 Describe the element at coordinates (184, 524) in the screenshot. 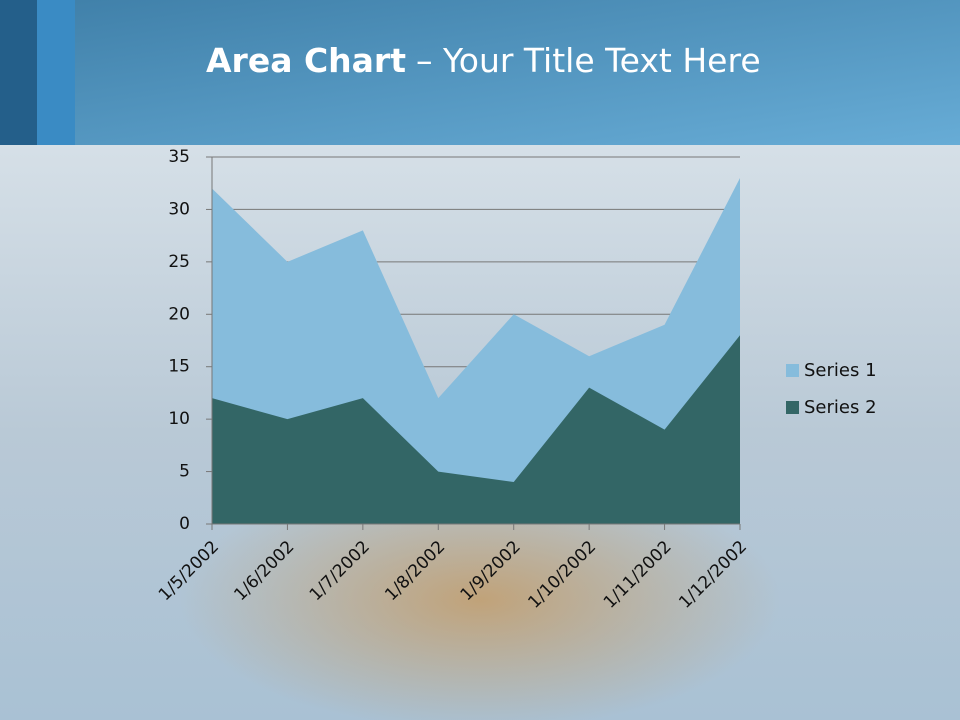

I see `y-tick-label: 0` at that location.